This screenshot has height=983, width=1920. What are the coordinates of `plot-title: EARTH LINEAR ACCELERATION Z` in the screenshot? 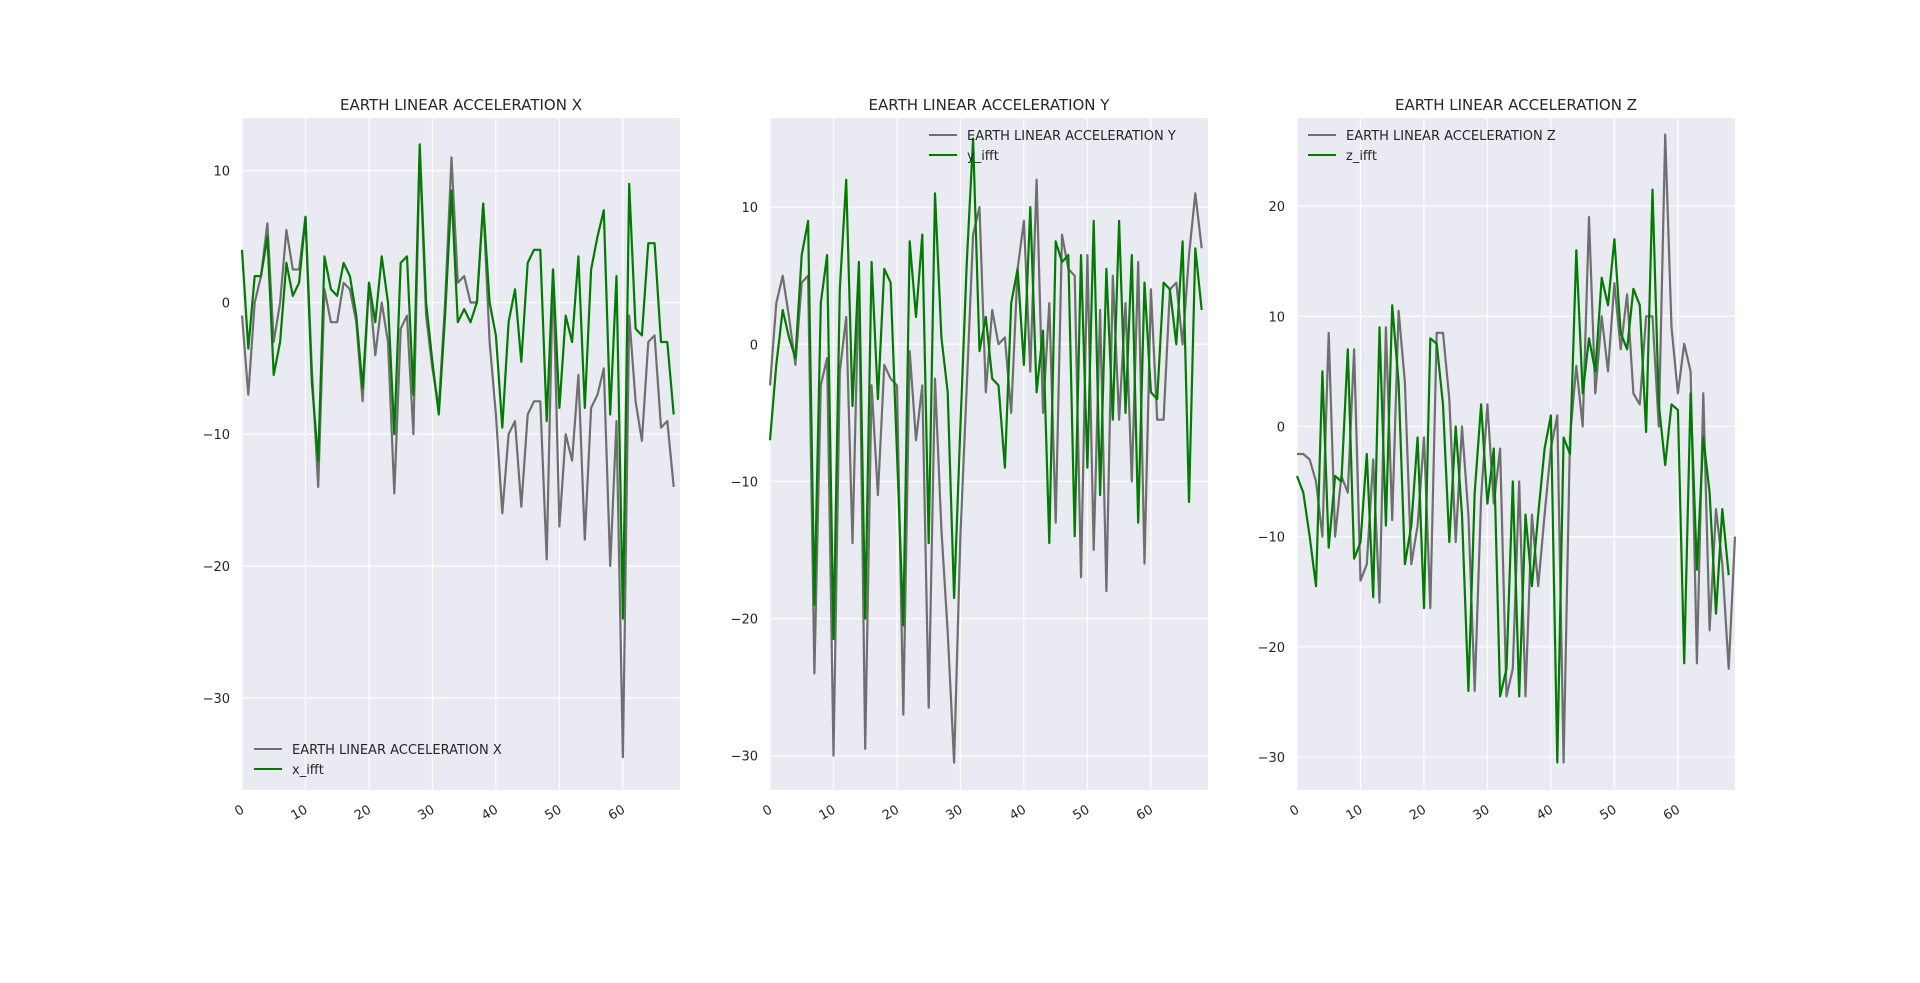 It's located at (1516, 105).